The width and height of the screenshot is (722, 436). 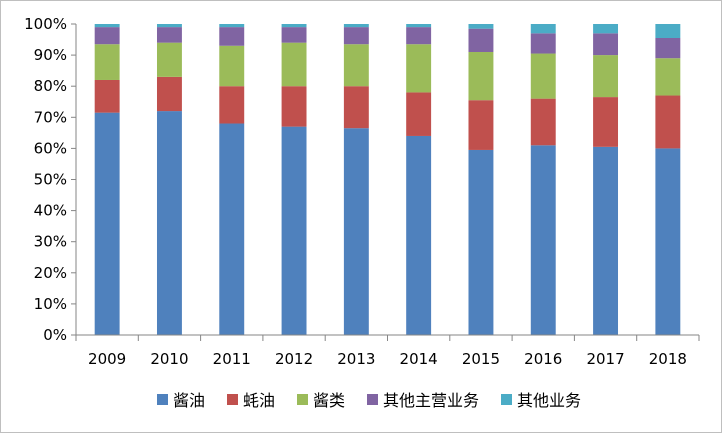 What do you see at coordinates (605, 359) in the screenshot?
I see `x-tick-label: 2017` at bounding box center [605, 359].